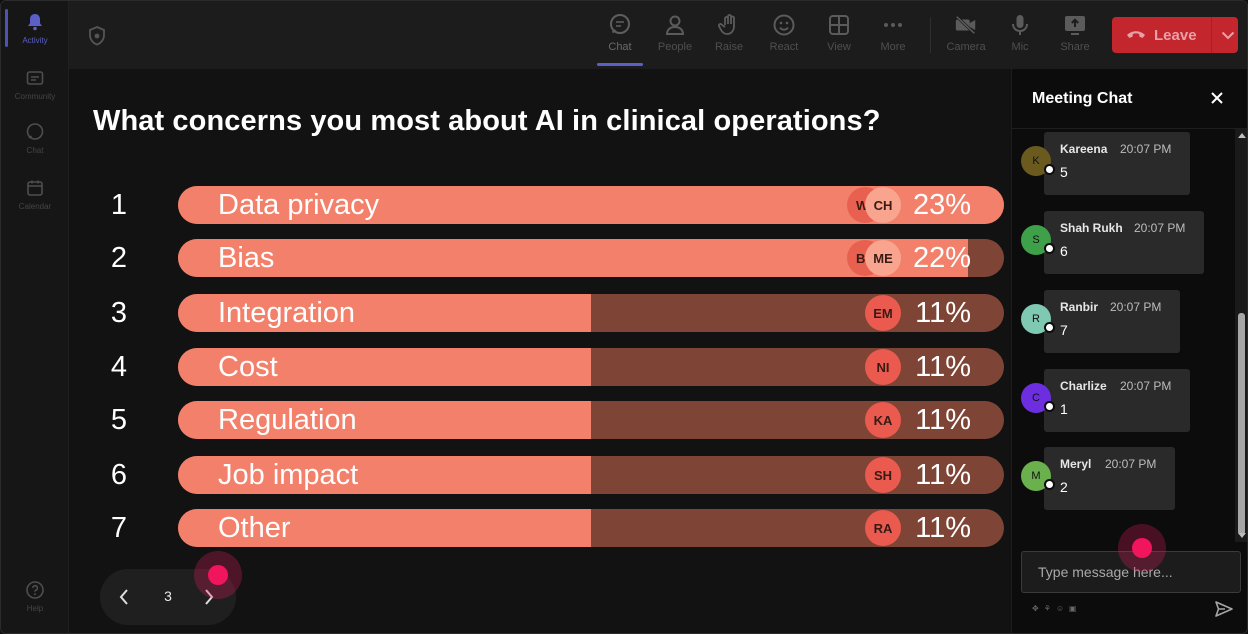 This screenshot has width=1248, height=634. I want to click on share-button-label: Share, so click(1075, 47).